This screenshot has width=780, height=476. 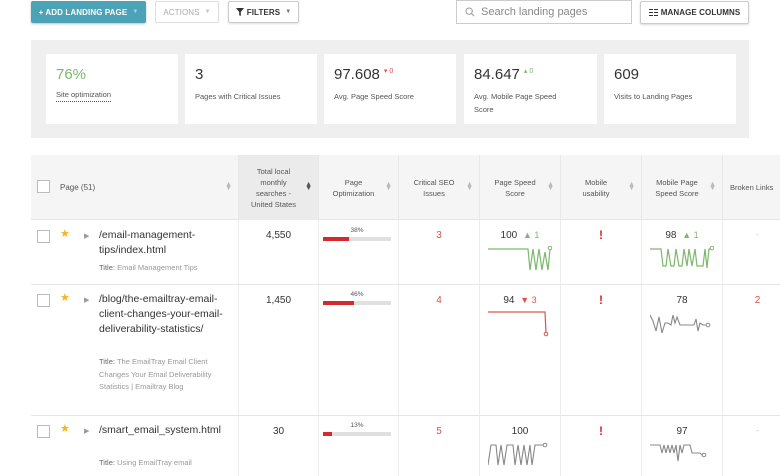 What do you see at coordinates (757, 300) in the screenshot?
I see `broken-links-value: 2` at bounding box center [757, 300].